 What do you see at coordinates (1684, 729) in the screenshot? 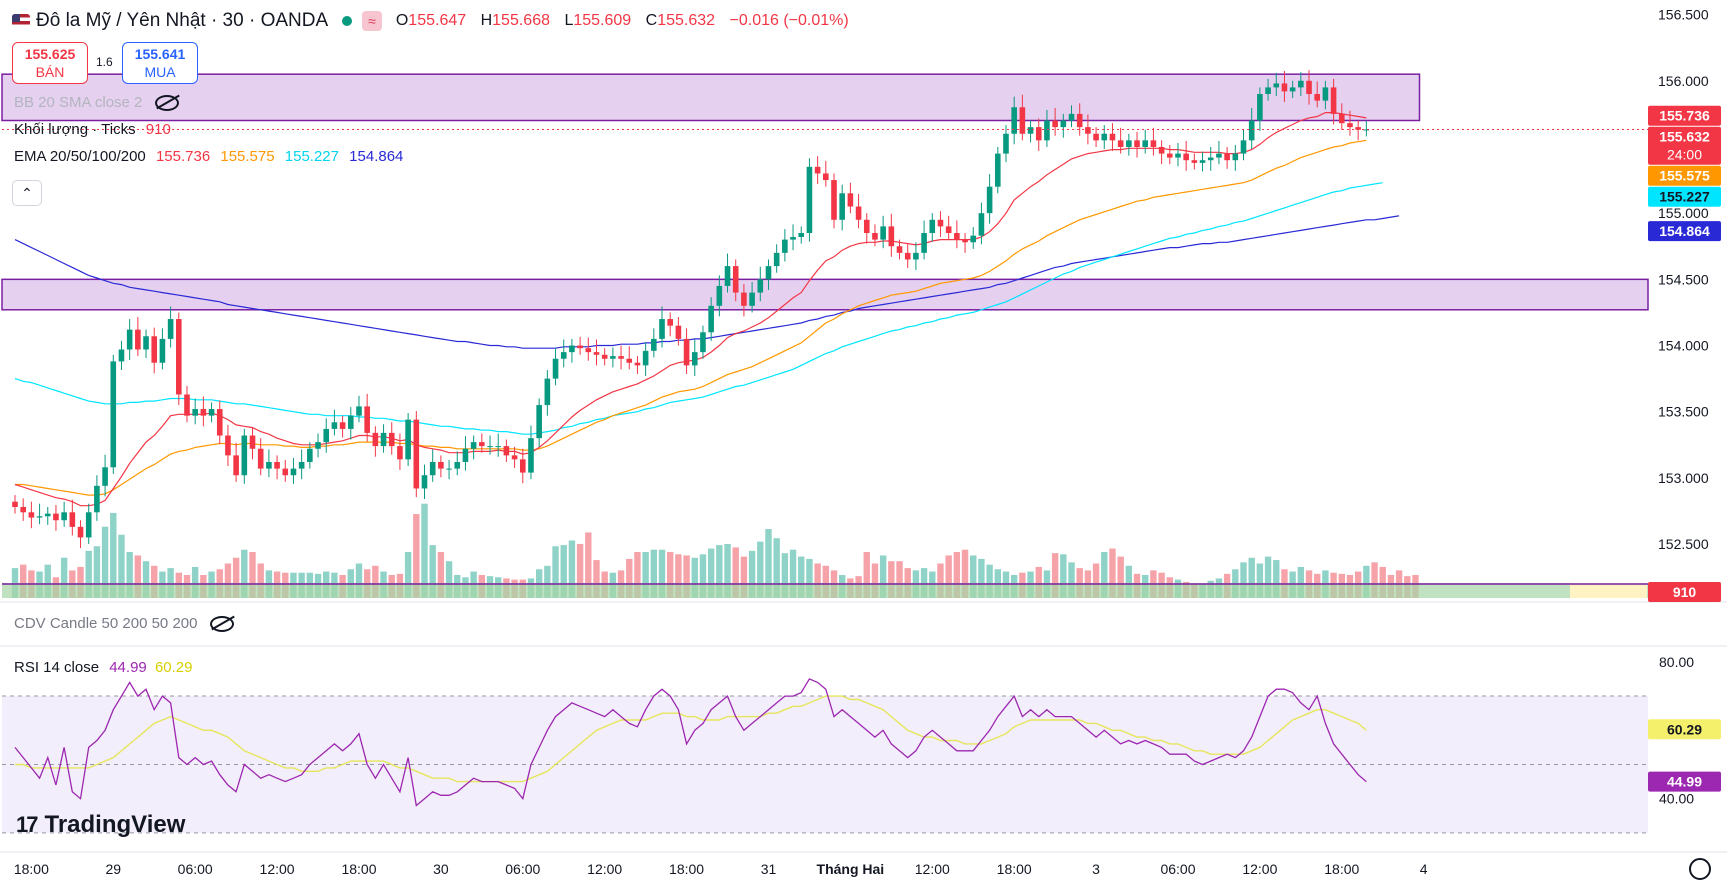
I see `rsi-tag-label: 60.29` at bounding box center [1684, 729].